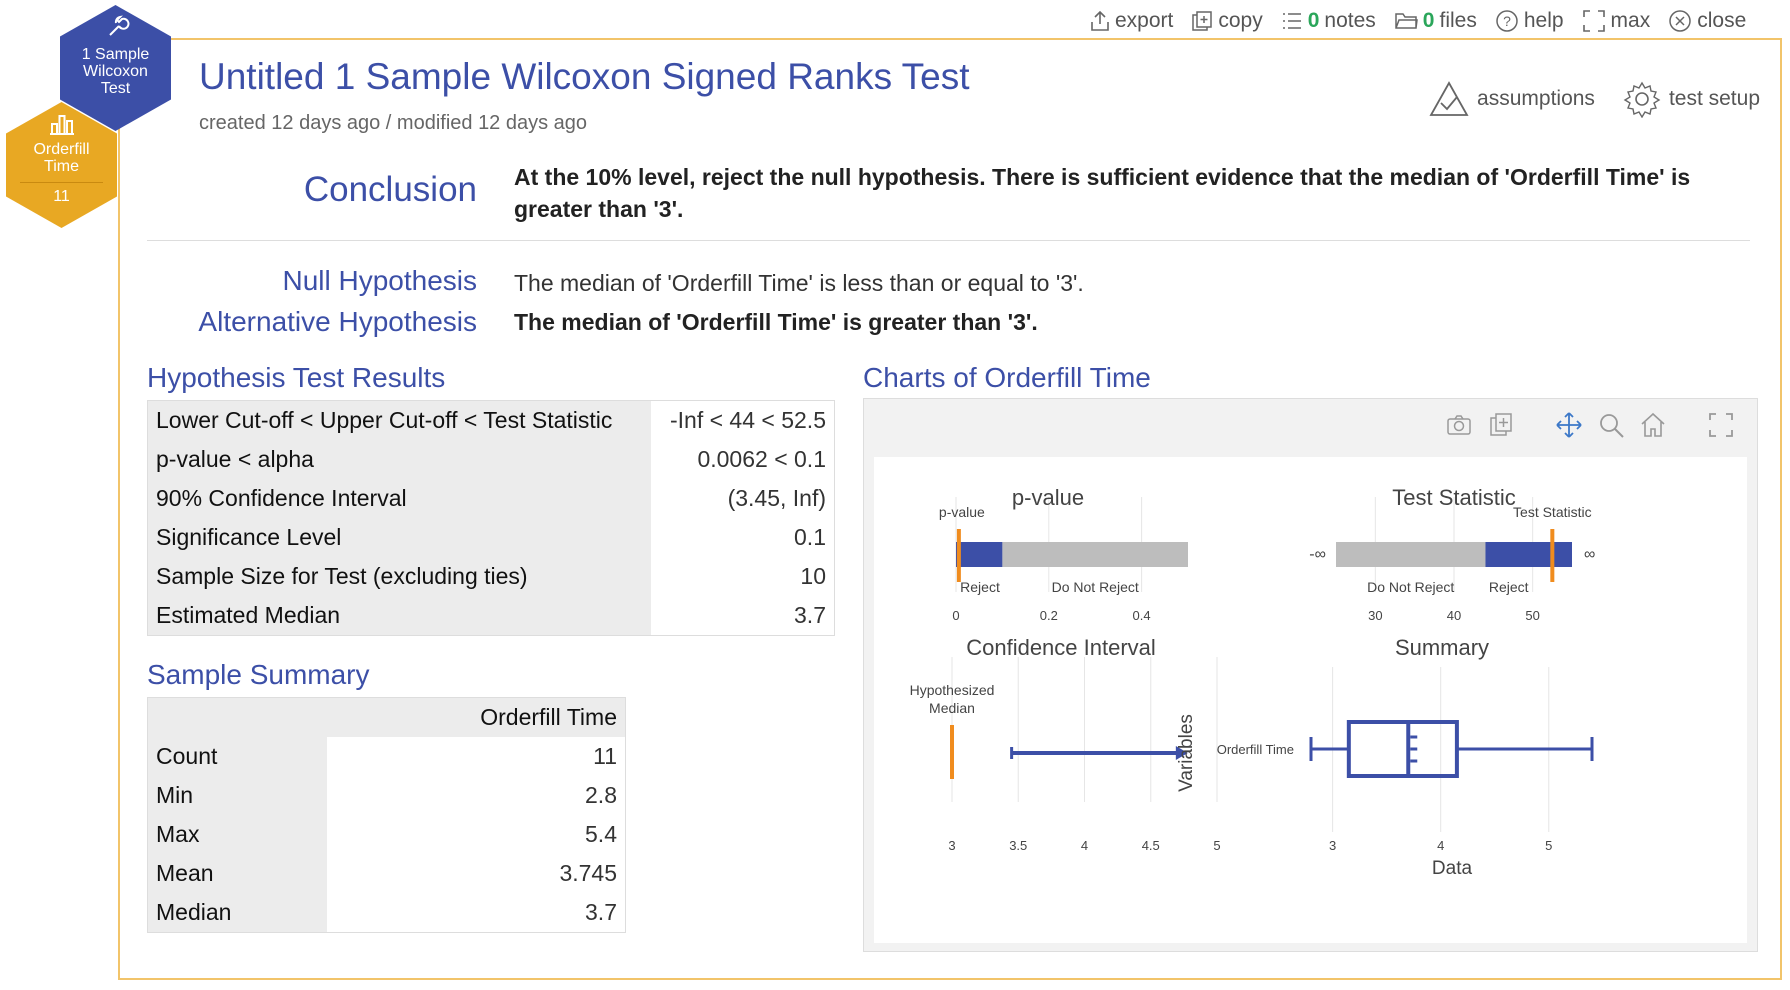  Describe the element at coordinates (1452, 868) in the screenshot. I see `x-axis-label: Data` at that location.